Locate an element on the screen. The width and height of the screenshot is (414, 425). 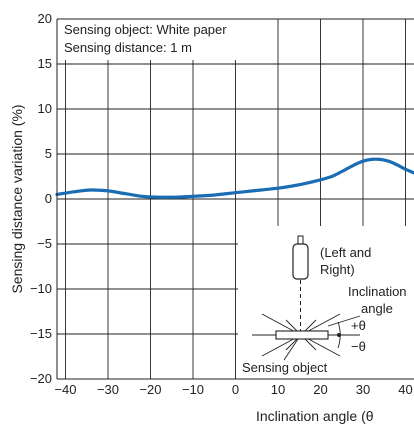
x-tick-labels: −40 −30 −20 −10 0 10 20 30 40 is located at coordinates (233, 389).